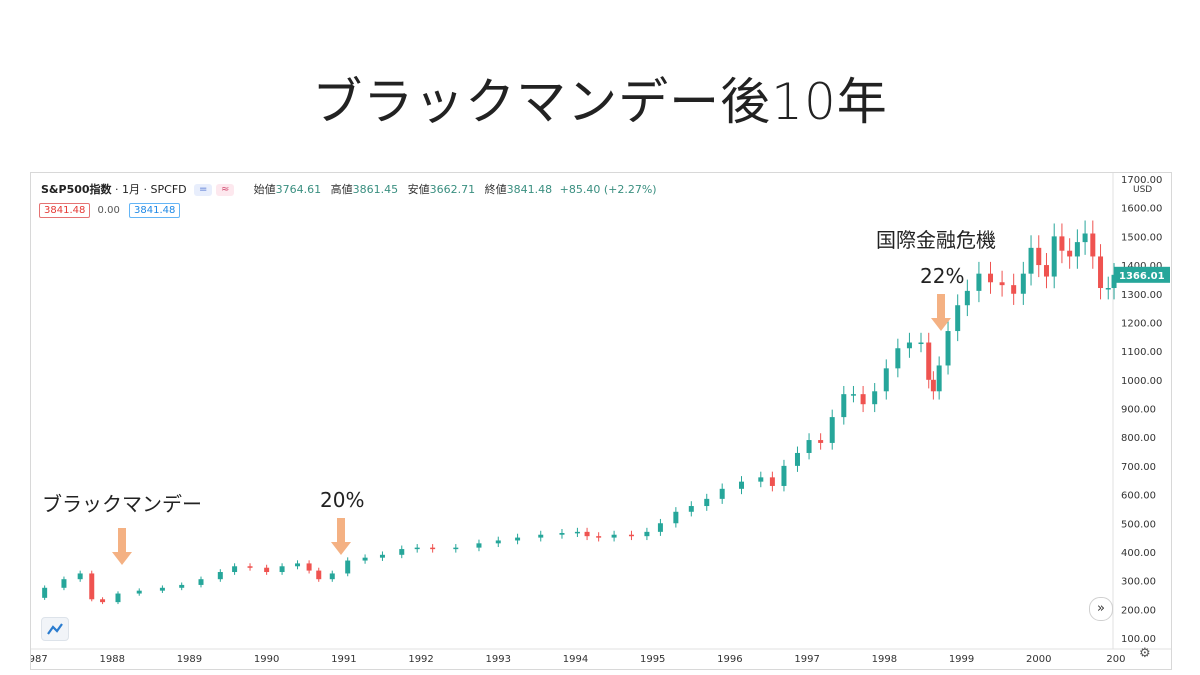  Describe the element at coordinates (264, 189) in the screenshot. I see `open-label: 始値` at that location.